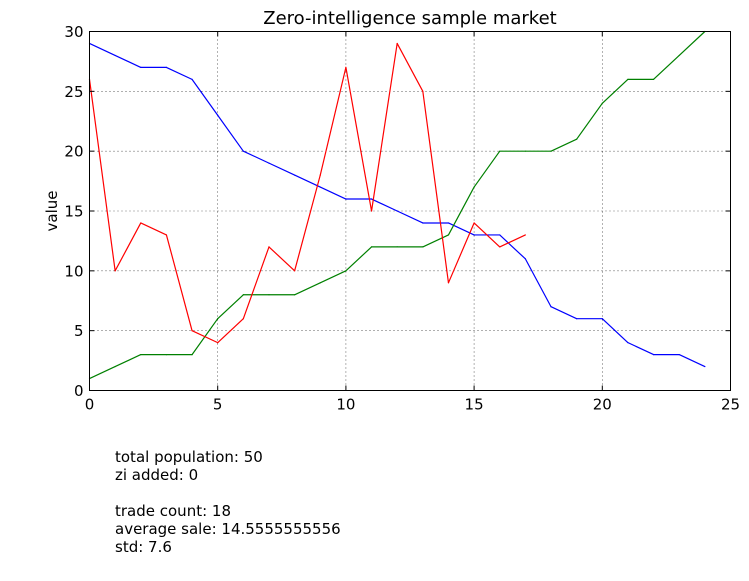  Describe the element at coordinates (79, 391) in the screenshot. I see `y-tick-label: 0` at that location.